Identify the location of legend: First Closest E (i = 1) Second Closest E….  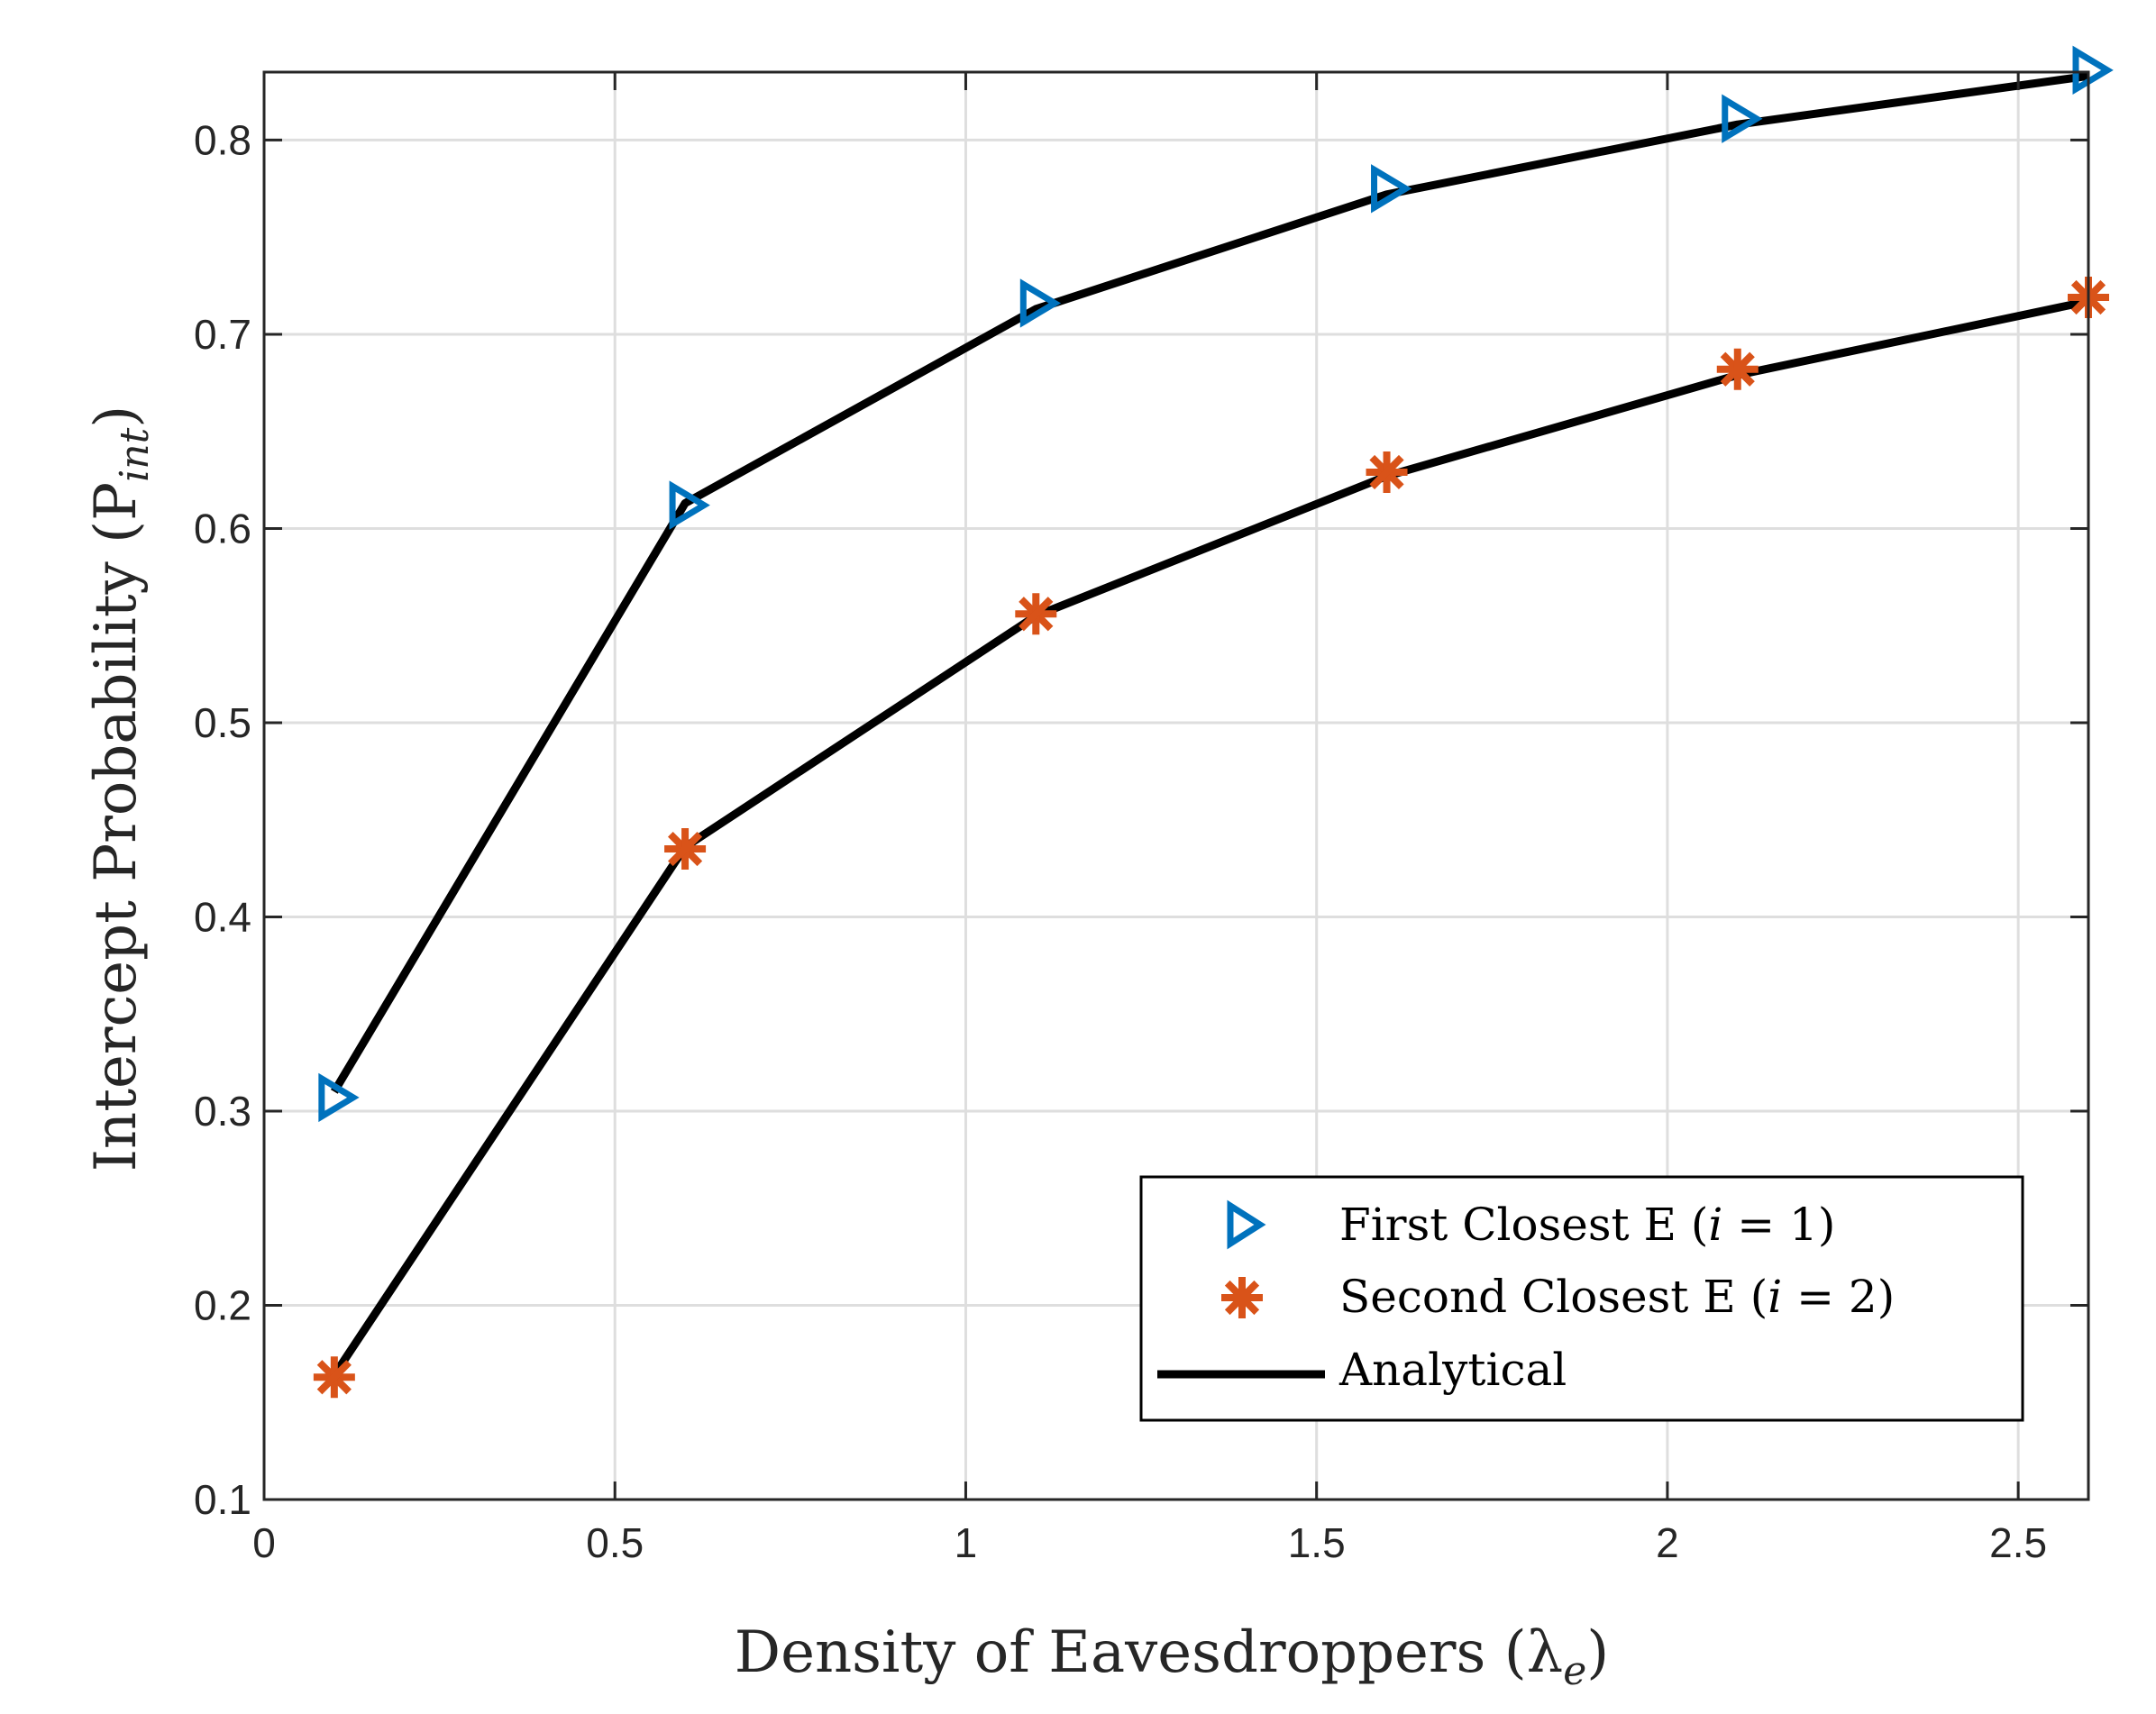
(1581, 1298).